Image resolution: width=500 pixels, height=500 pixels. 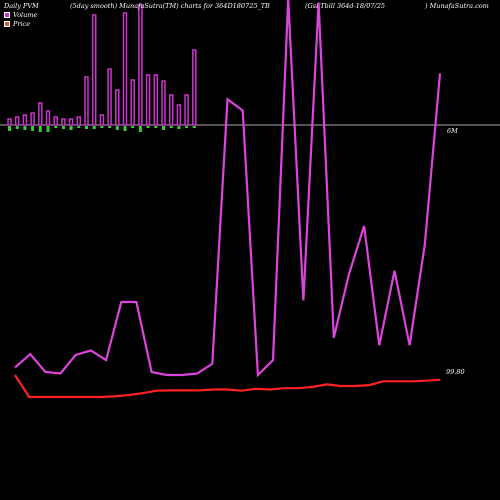 What do you see at coordinates (21, 6) in the screenshot?
I see `header-left: Daily PVM` at bounding box center [21, 6].